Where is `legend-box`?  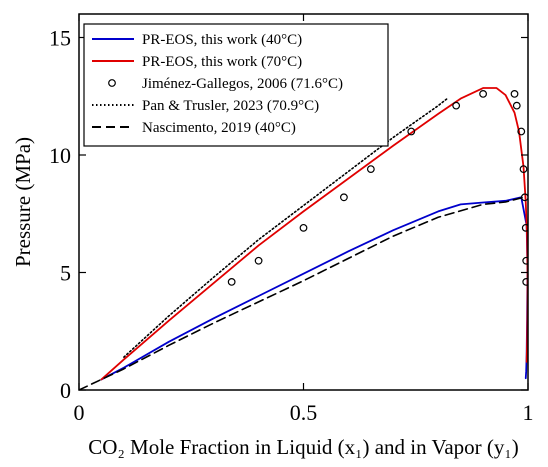 legend-box is located at coordinates (236, 85).